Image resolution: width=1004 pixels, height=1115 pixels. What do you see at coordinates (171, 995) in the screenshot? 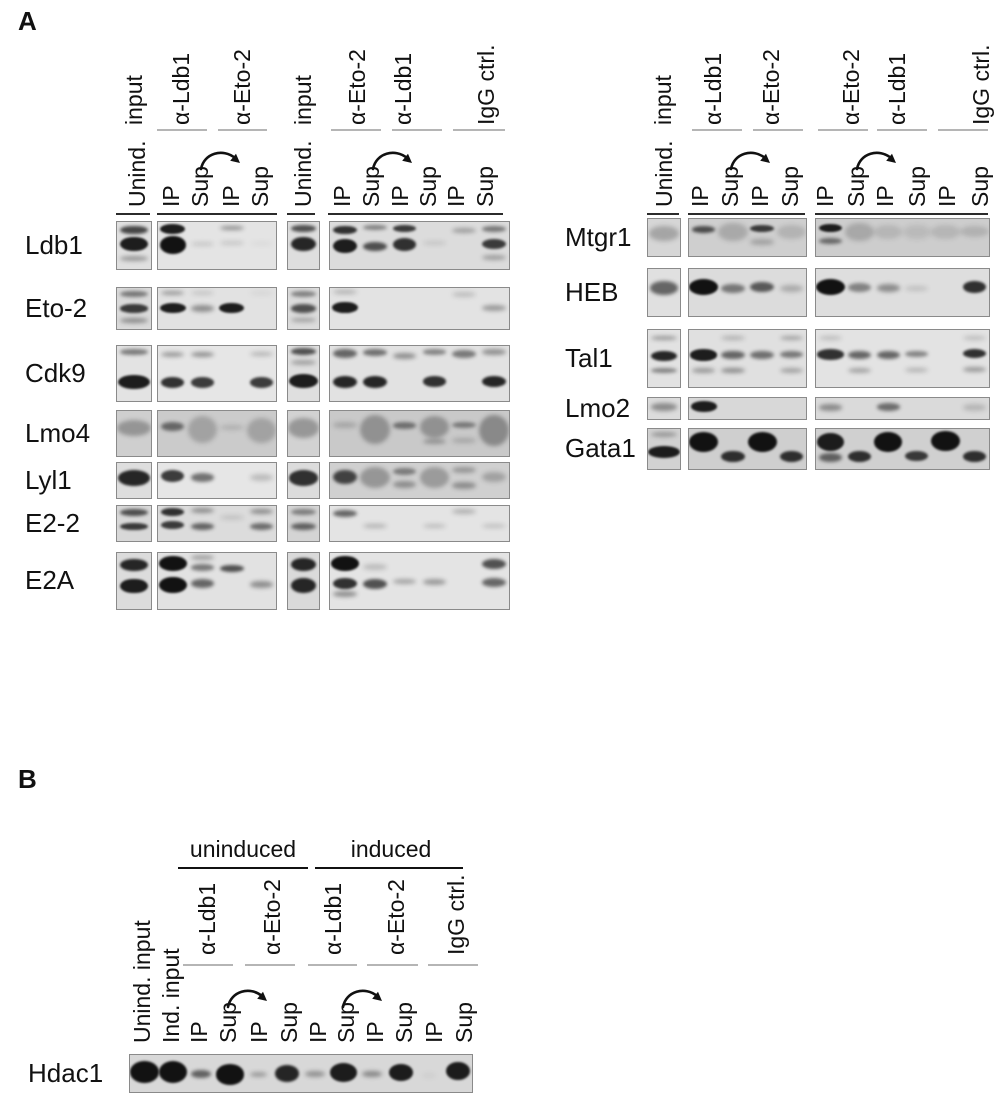
I see `lane-label-ind-input: Ind. input` at bounding box center [171, 995].